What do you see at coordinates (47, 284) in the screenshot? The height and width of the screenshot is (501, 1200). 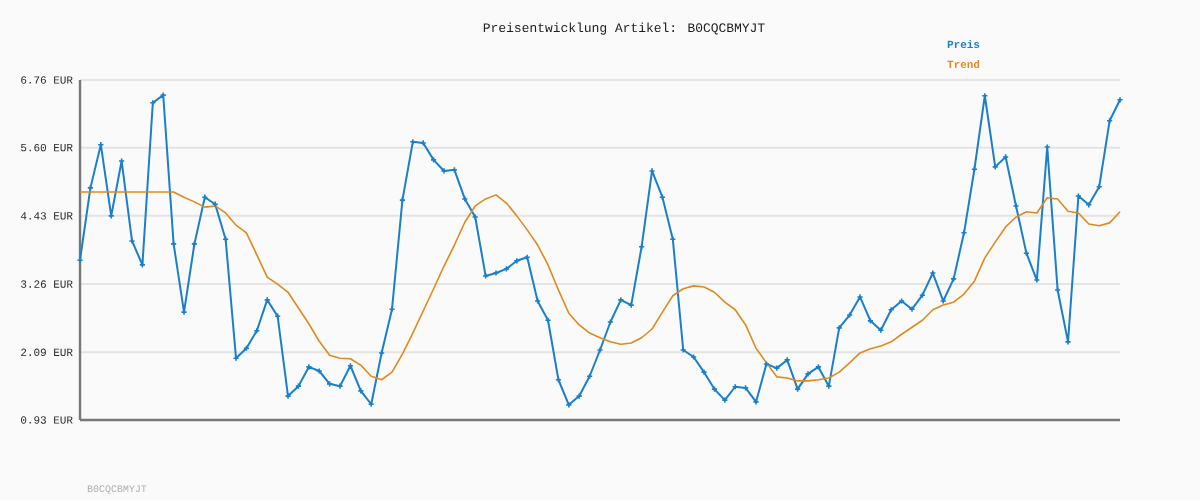 I see `y-tick-label: 3.26 EUR` at bounding box center [47, 284].